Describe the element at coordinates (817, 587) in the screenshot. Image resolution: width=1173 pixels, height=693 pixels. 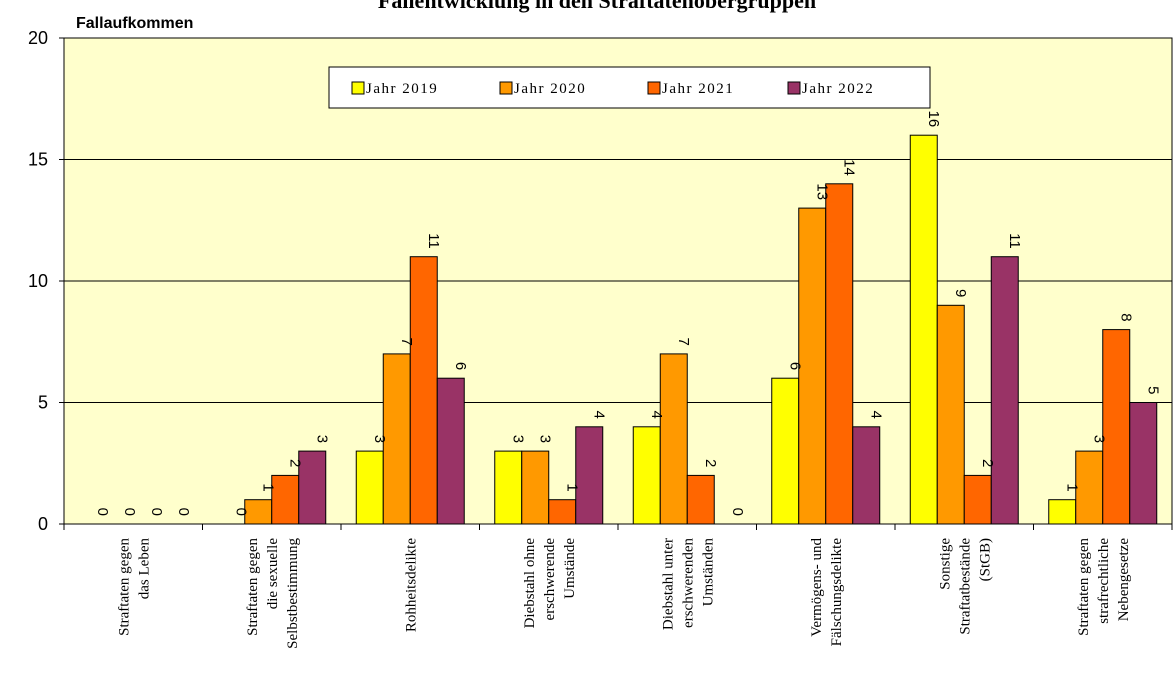
I see `category-label: Vermögens- und` at that location.